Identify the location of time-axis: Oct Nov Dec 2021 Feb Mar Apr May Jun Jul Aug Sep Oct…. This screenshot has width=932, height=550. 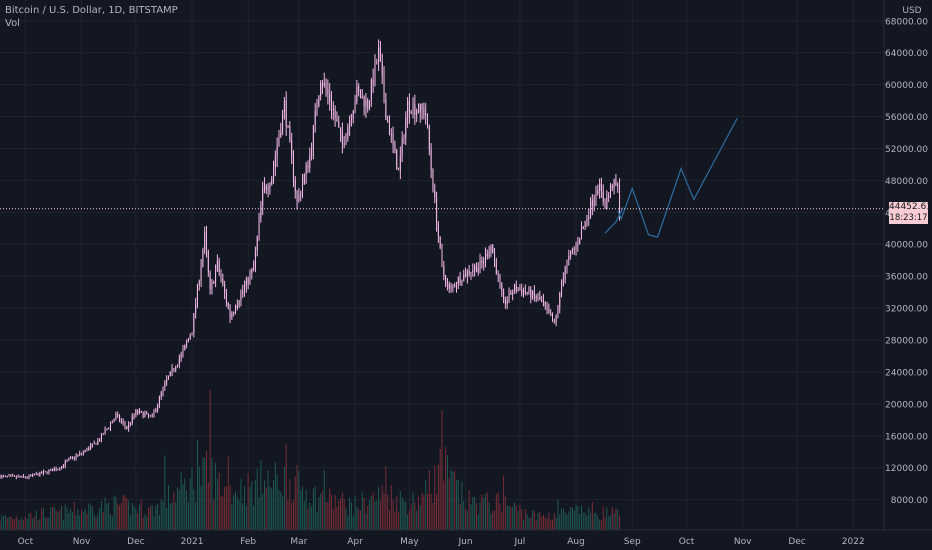
(466, 539).